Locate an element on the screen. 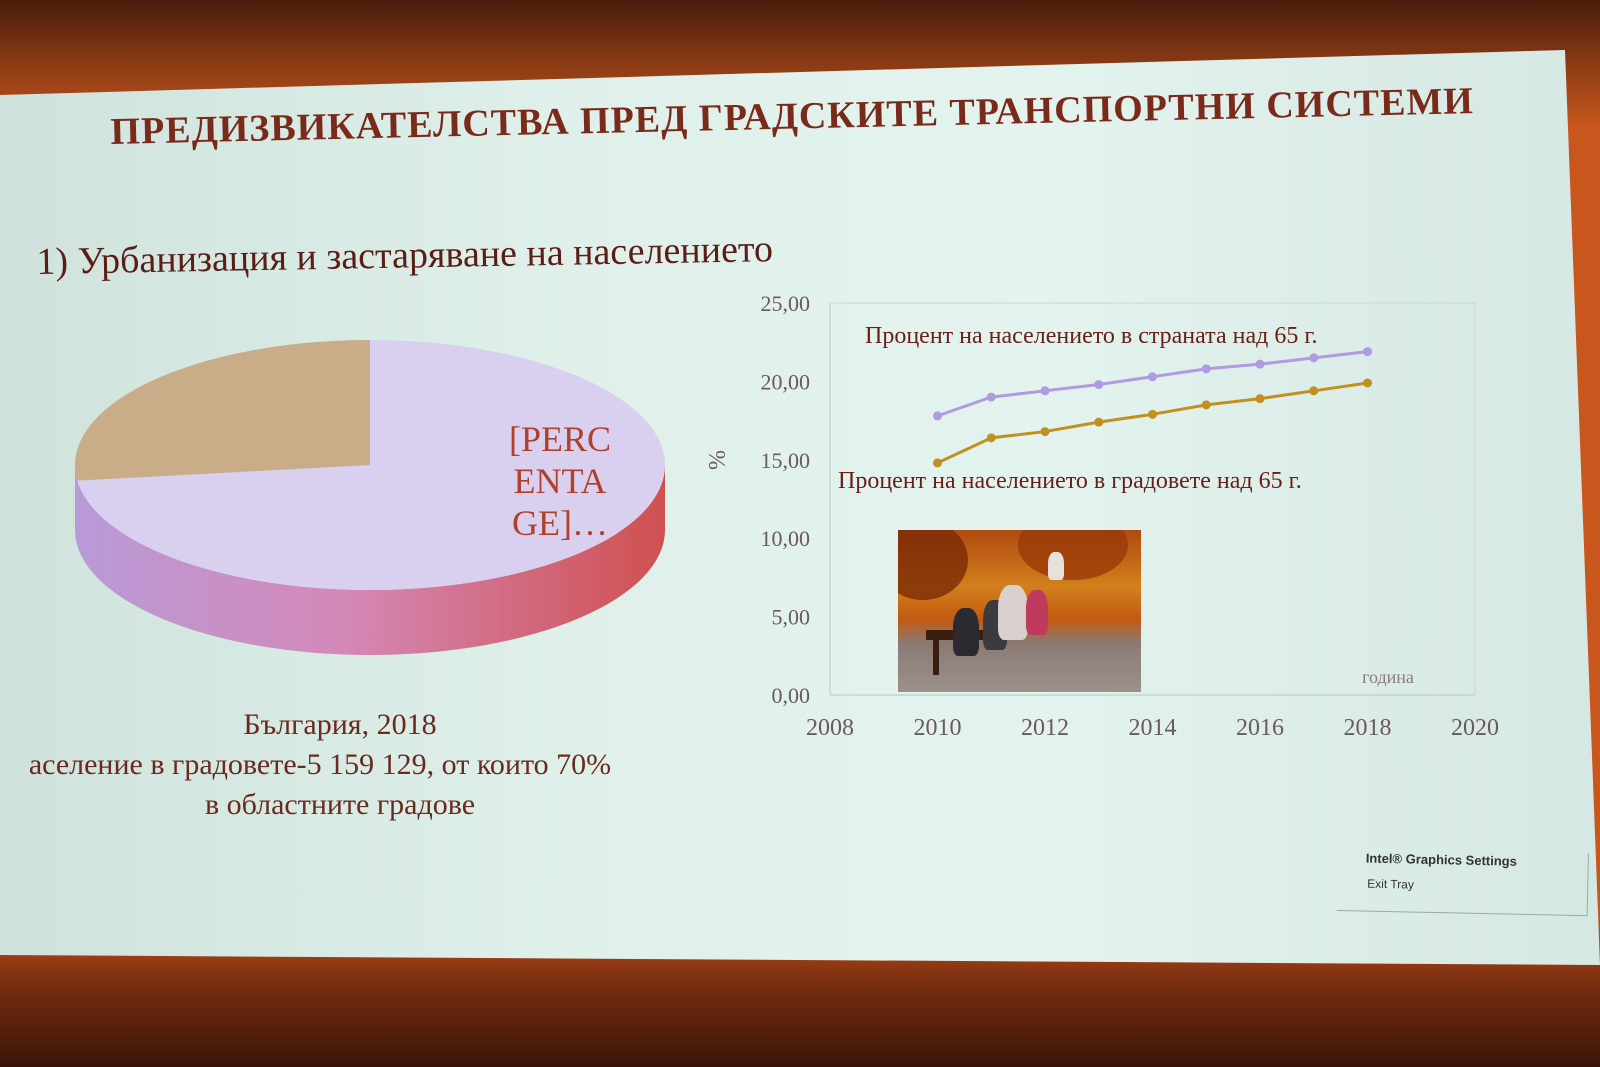 The height and width of the screenshot is (1067, 1600). x-axis-label: година is located at coordinates (1388, 677).